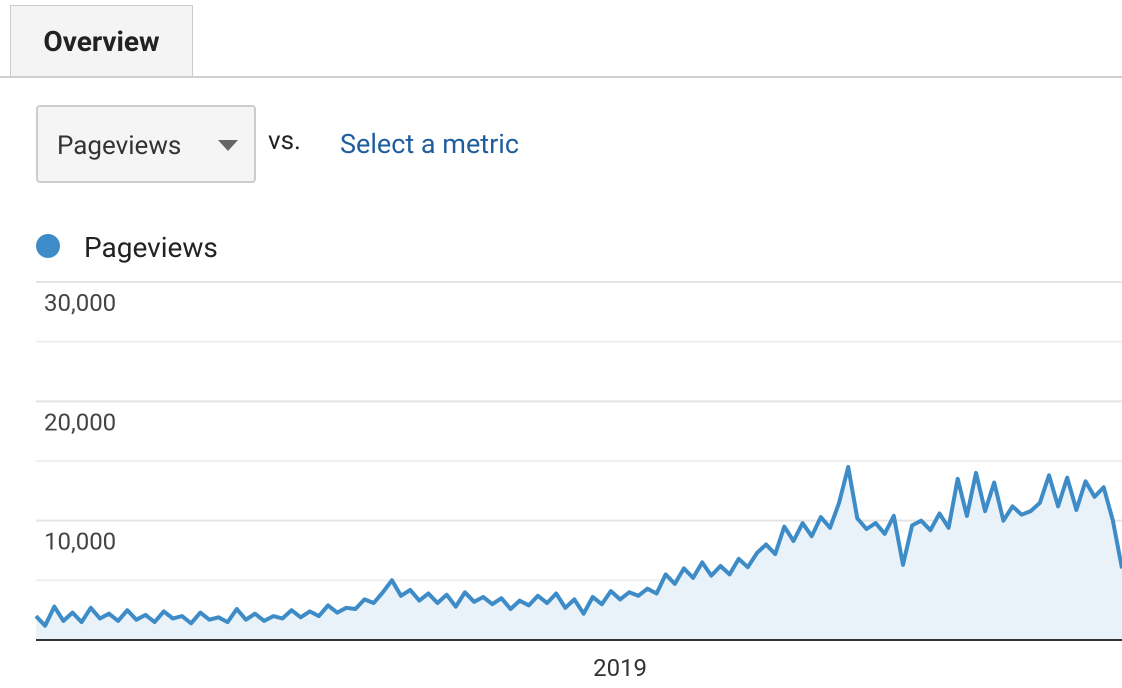  Describe the element at coordinates (101, 41) in the screenshot. I see `overview-tab: Overview` at that location.